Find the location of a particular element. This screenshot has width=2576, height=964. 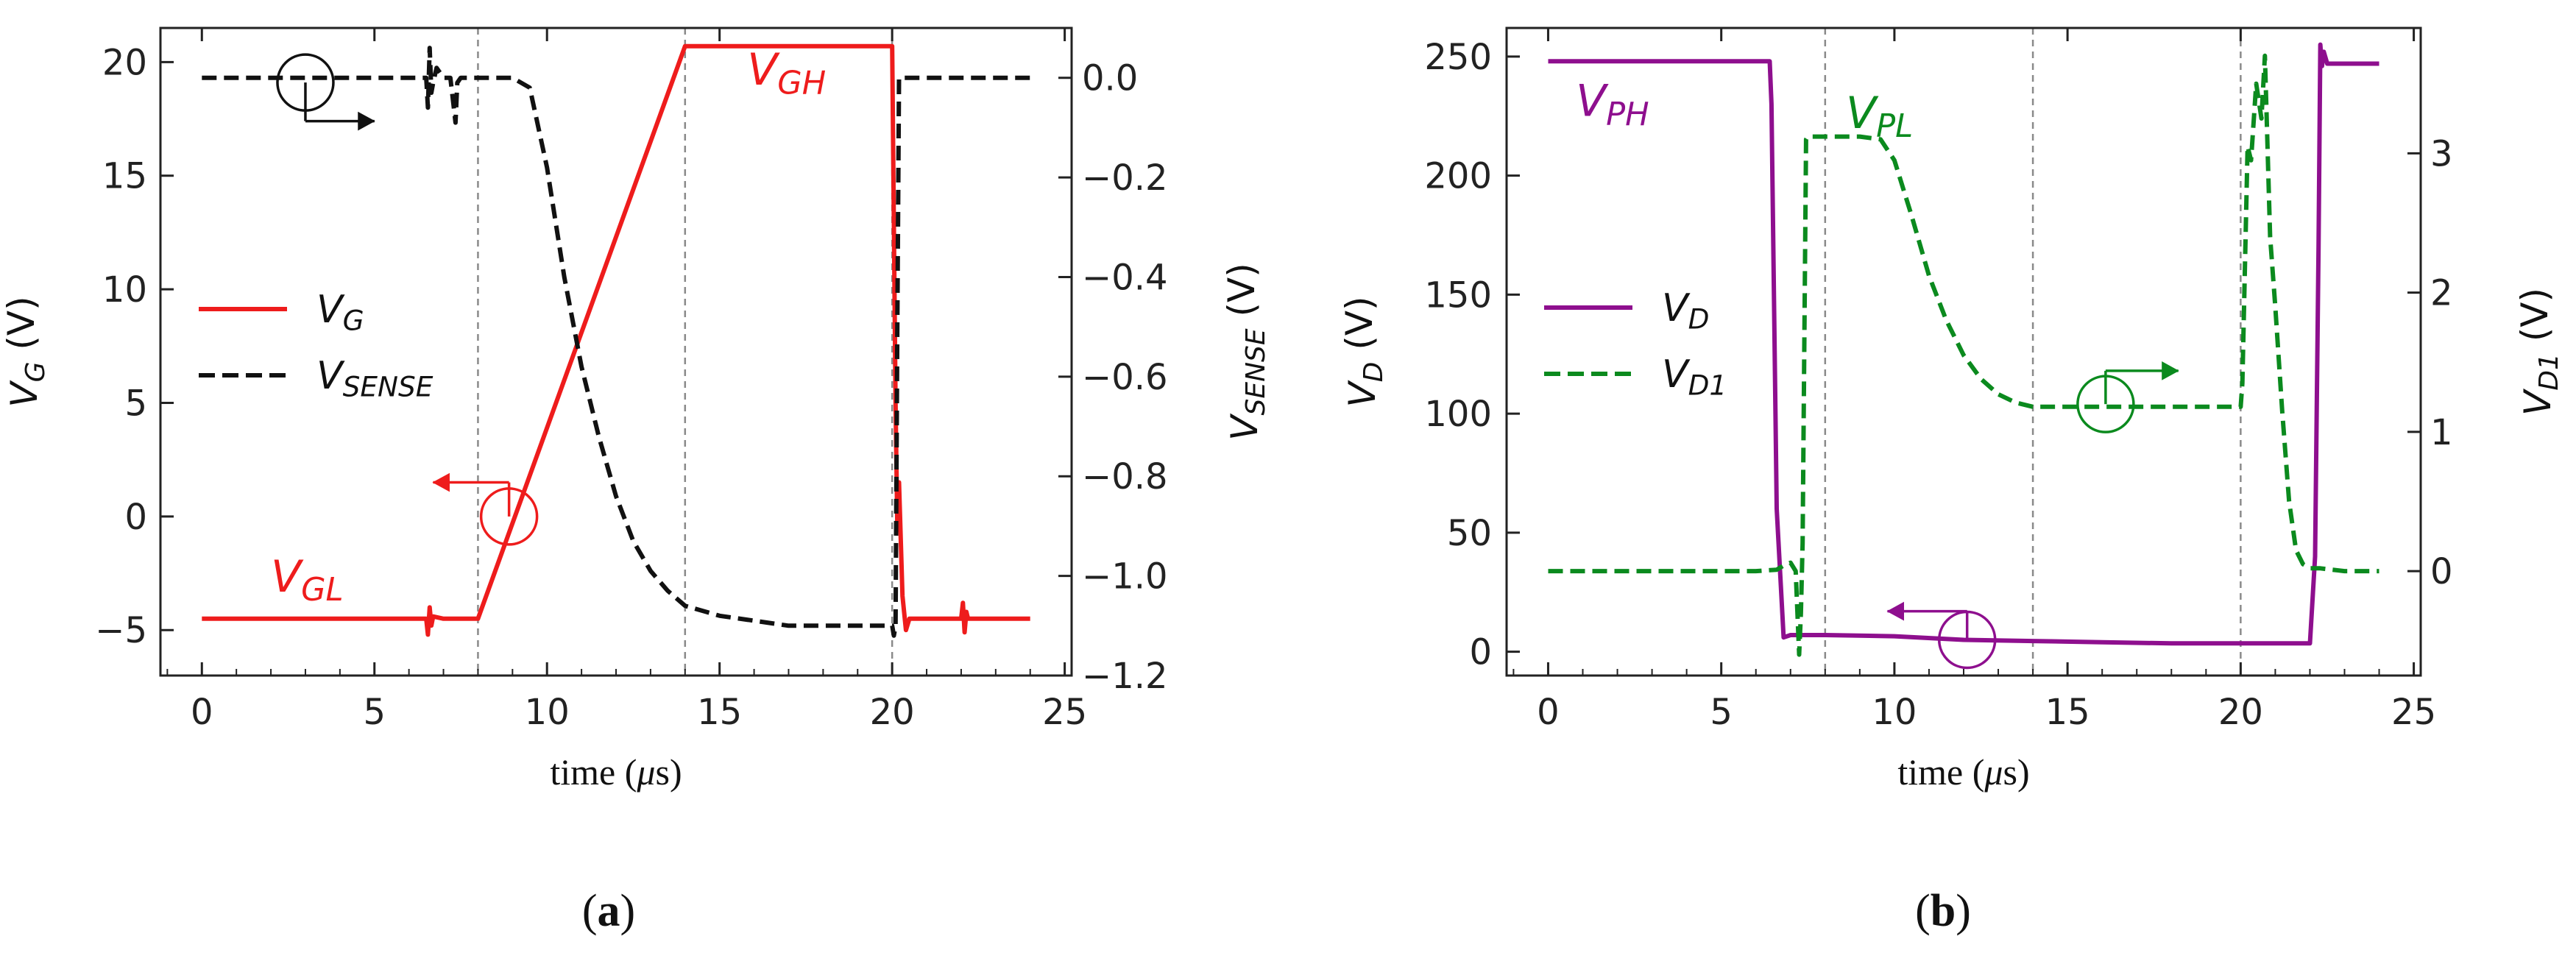

y-left-tick-label: 100 is located at coordinates (1458, 414).